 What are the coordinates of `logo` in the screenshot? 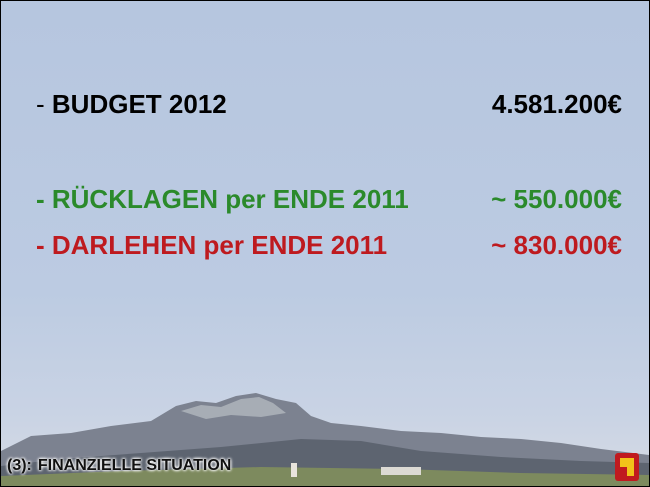 It's located at (627, 467).